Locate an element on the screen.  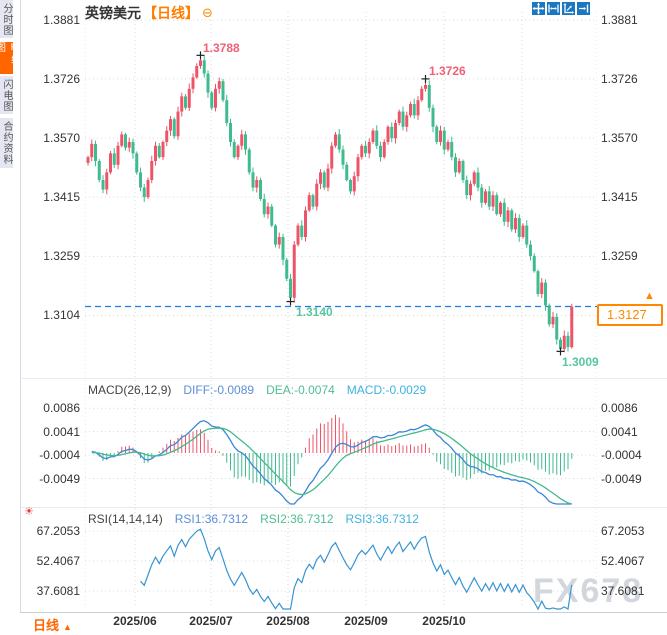
zoom-horizontal-button is located at coordinates (553, 8).